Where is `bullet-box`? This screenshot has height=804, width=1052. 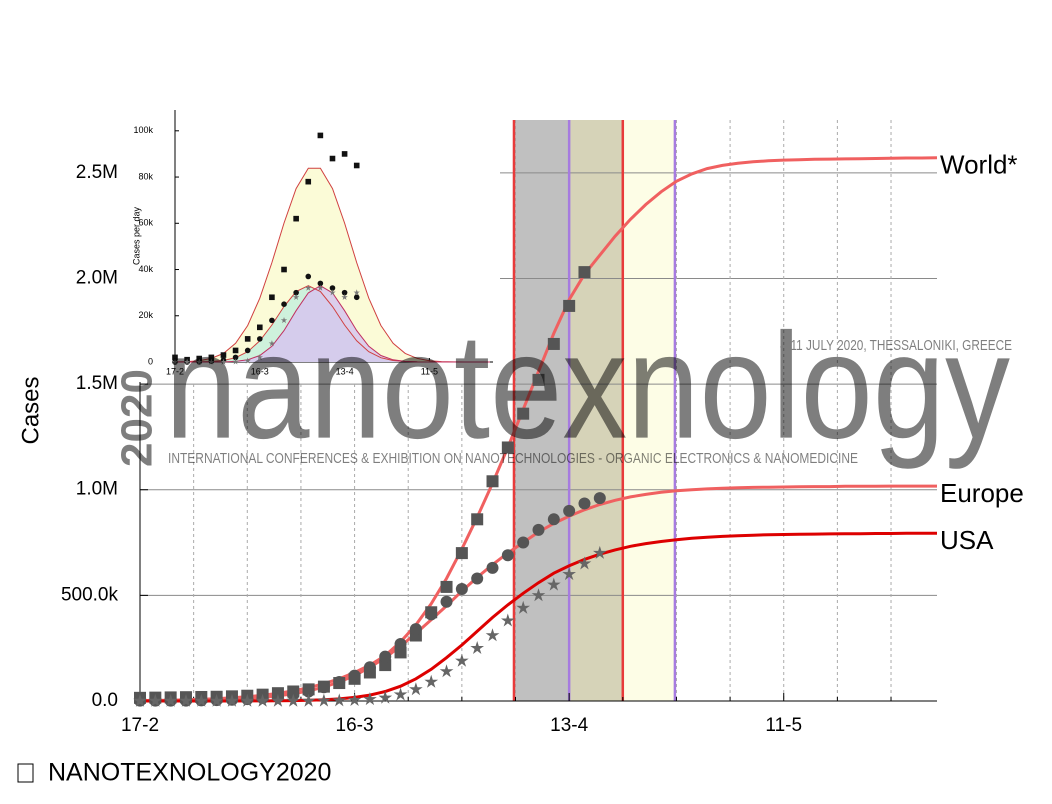 bullet-box is located at coordinates (25, 773).